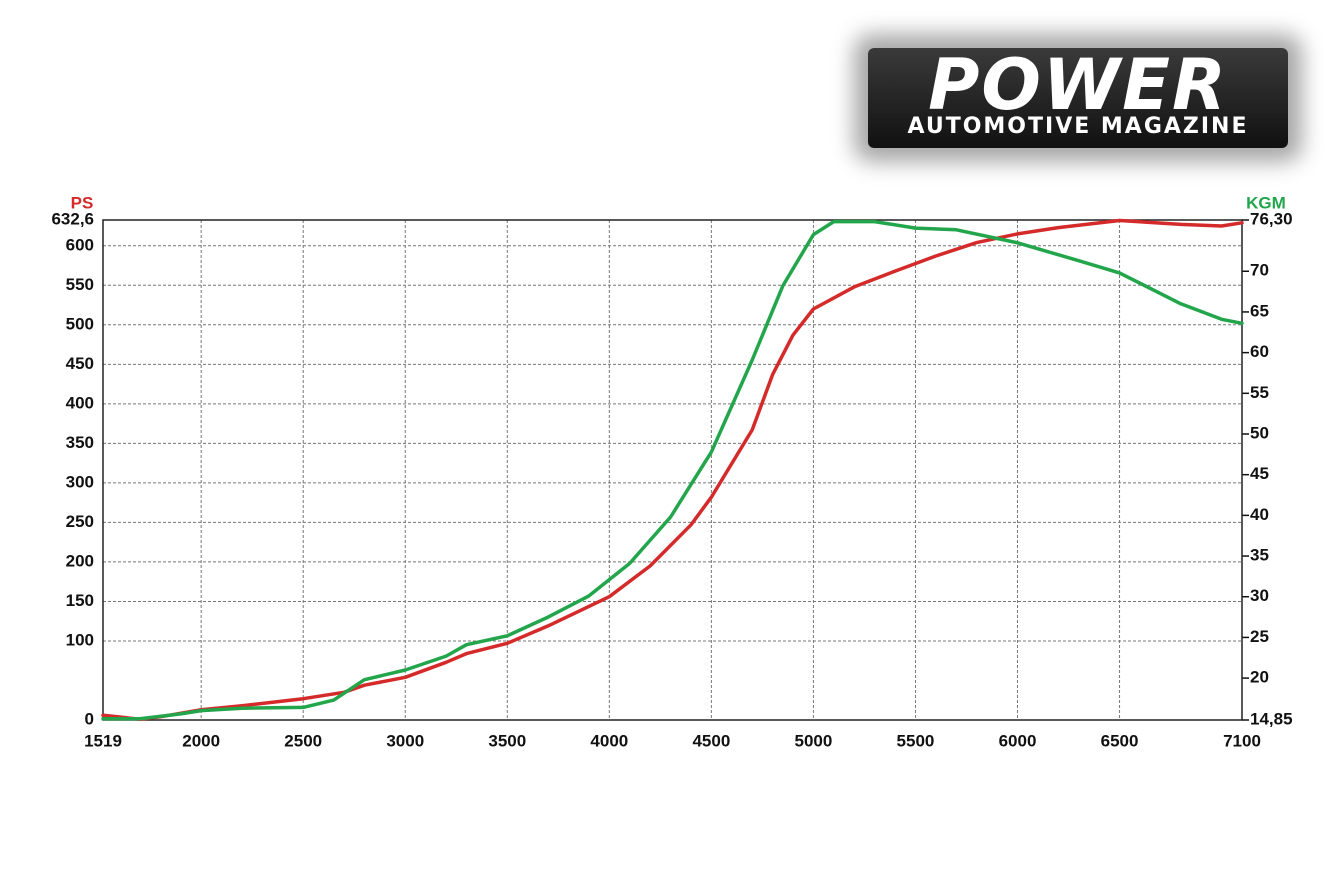  I want to click on logo: POWER AUTOMOTIVE MAGAZINE, so click(1078, 96).